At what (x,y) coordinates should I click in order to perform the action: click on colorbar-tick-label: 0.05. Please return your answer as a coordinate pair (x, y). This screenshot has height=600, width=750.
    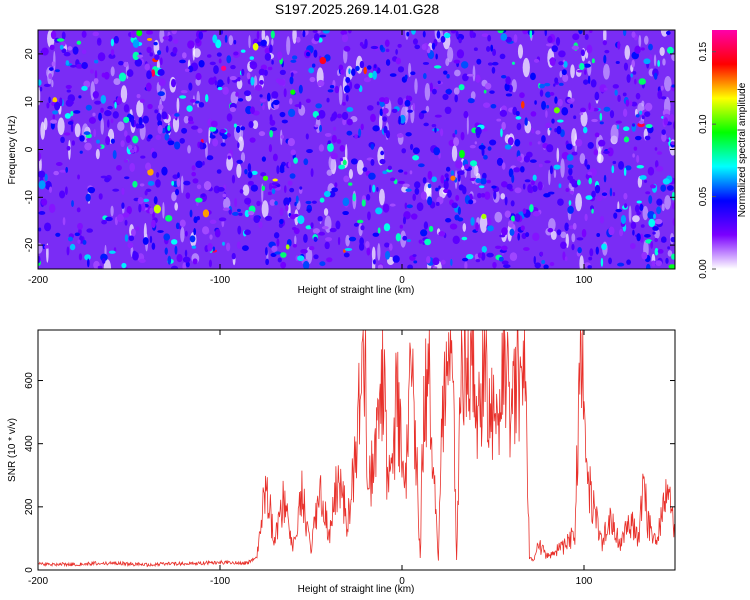
    Looking at the image, I should click on (703, 196).